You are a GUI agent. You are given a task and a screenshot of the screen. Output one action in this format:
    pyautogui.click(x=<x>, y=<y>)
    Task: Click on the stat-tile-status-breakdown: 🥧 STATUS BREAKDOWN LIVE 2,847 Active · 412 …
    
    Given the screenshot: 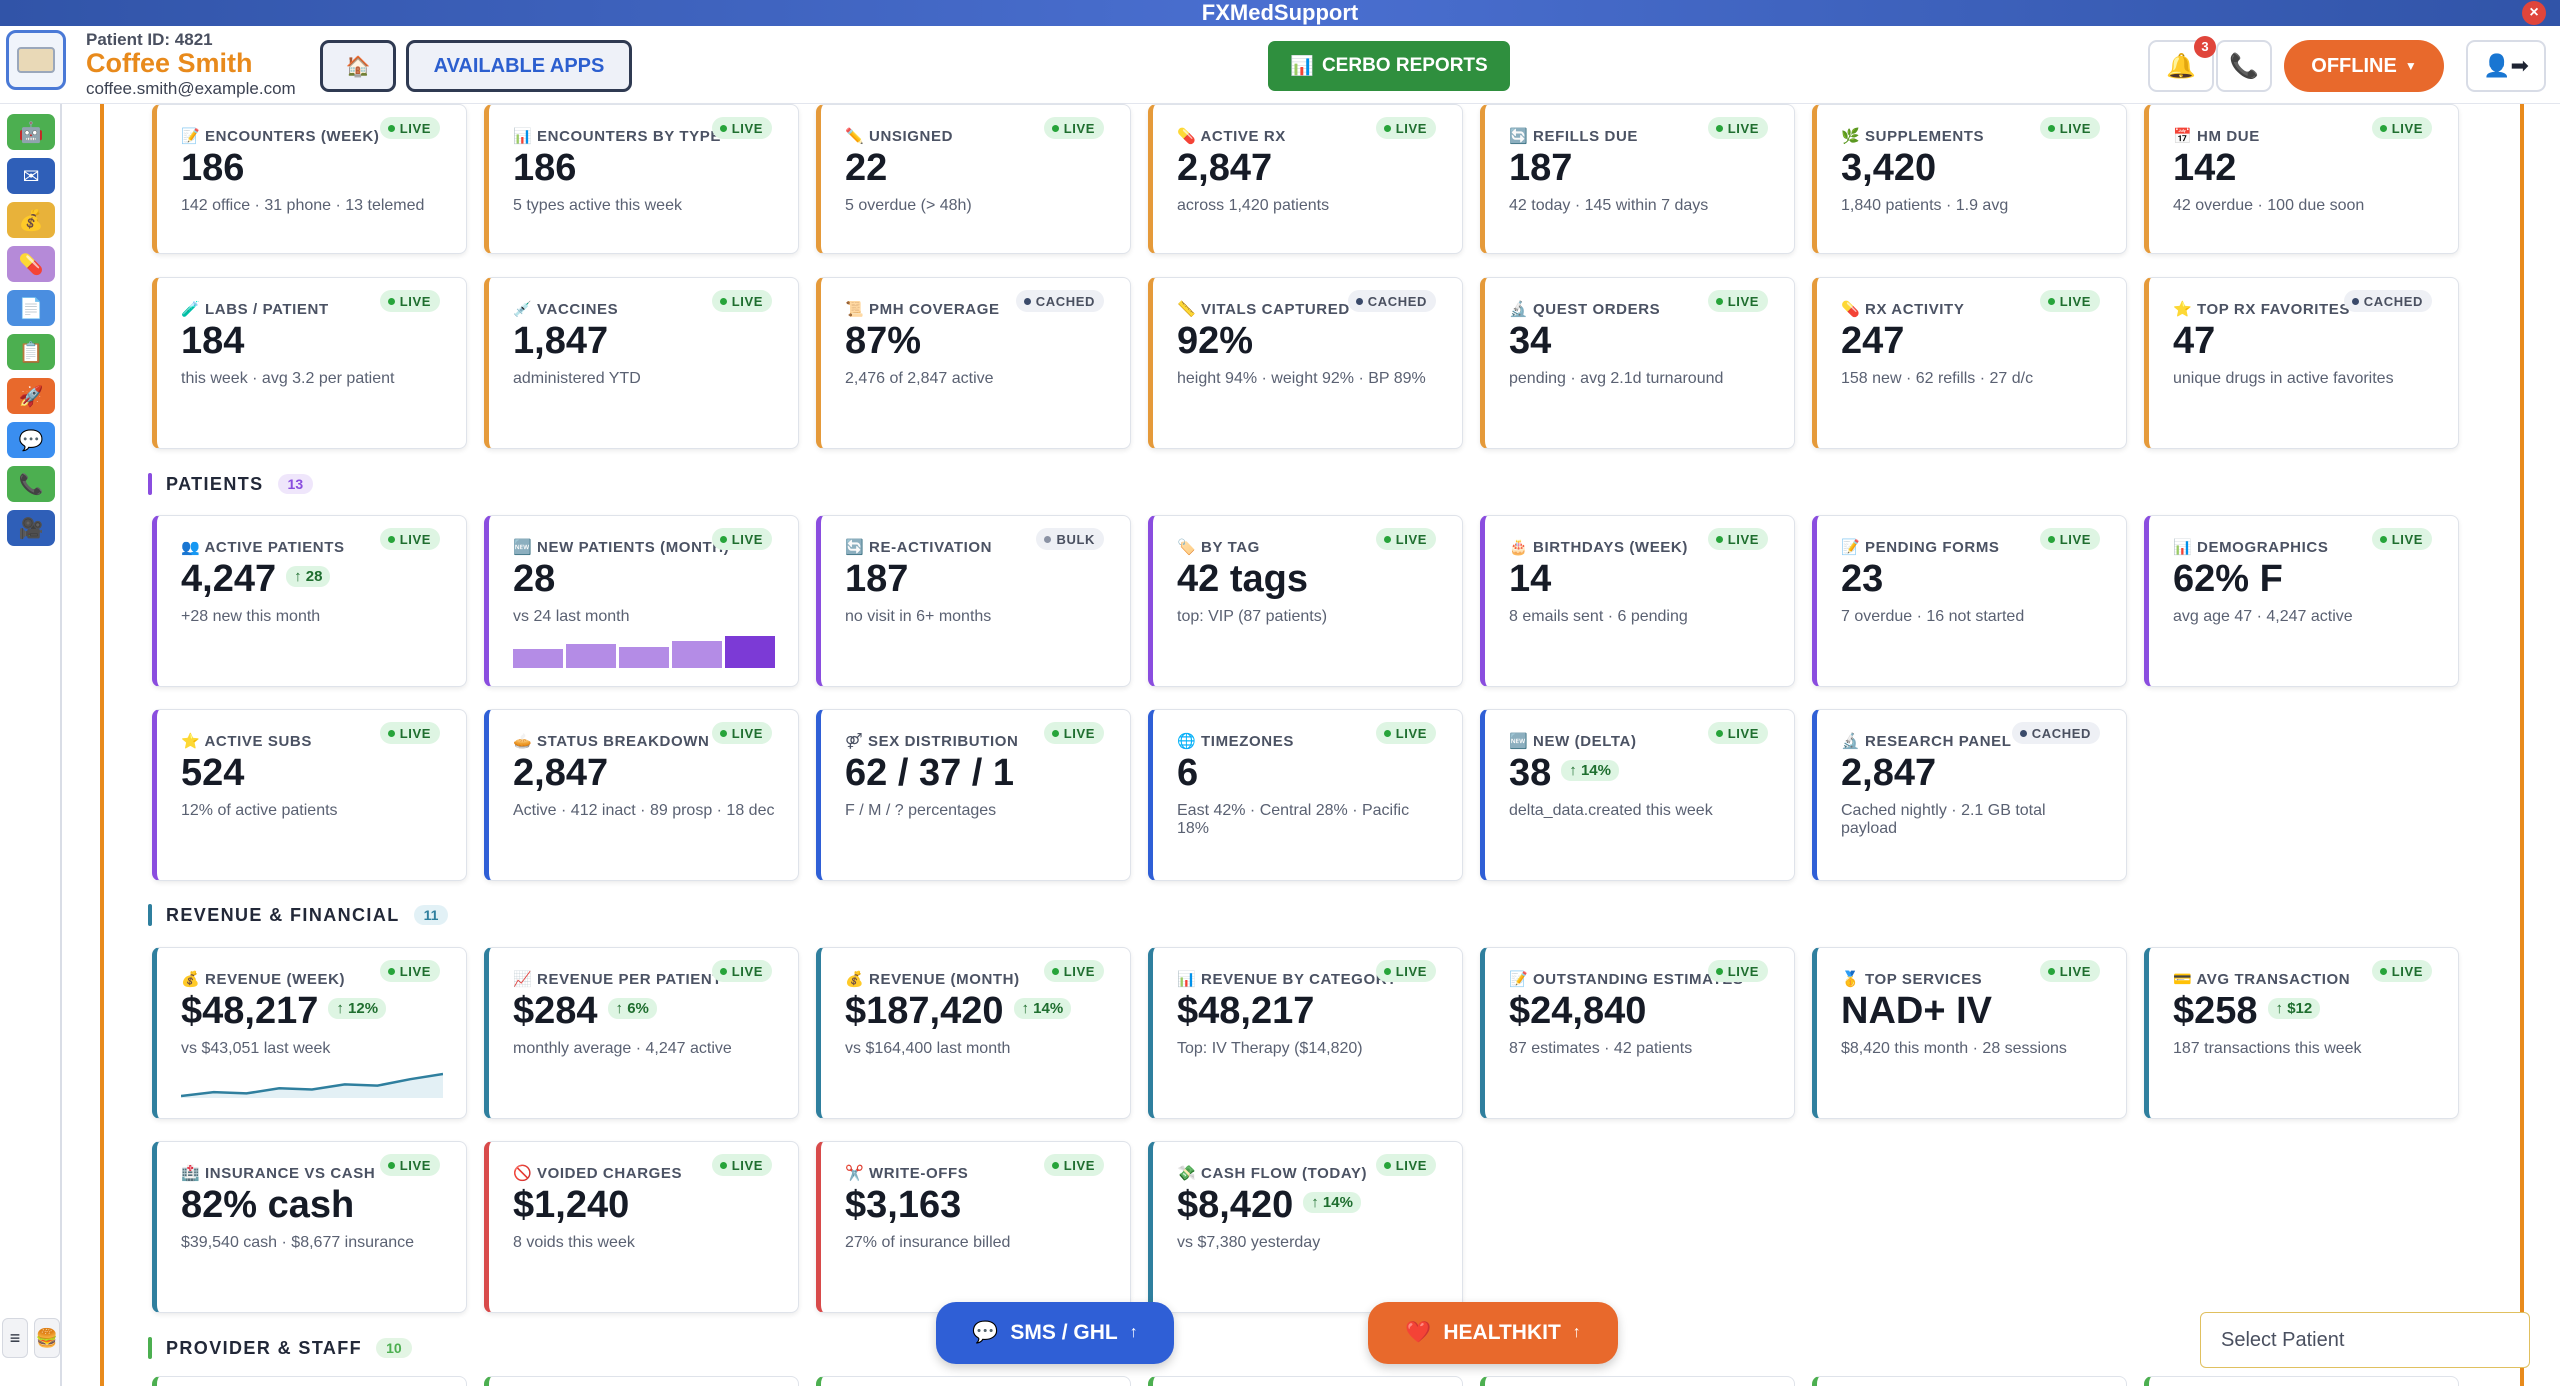 What is the action you would take?
    pyautogui.click(x=641, y=795)
    